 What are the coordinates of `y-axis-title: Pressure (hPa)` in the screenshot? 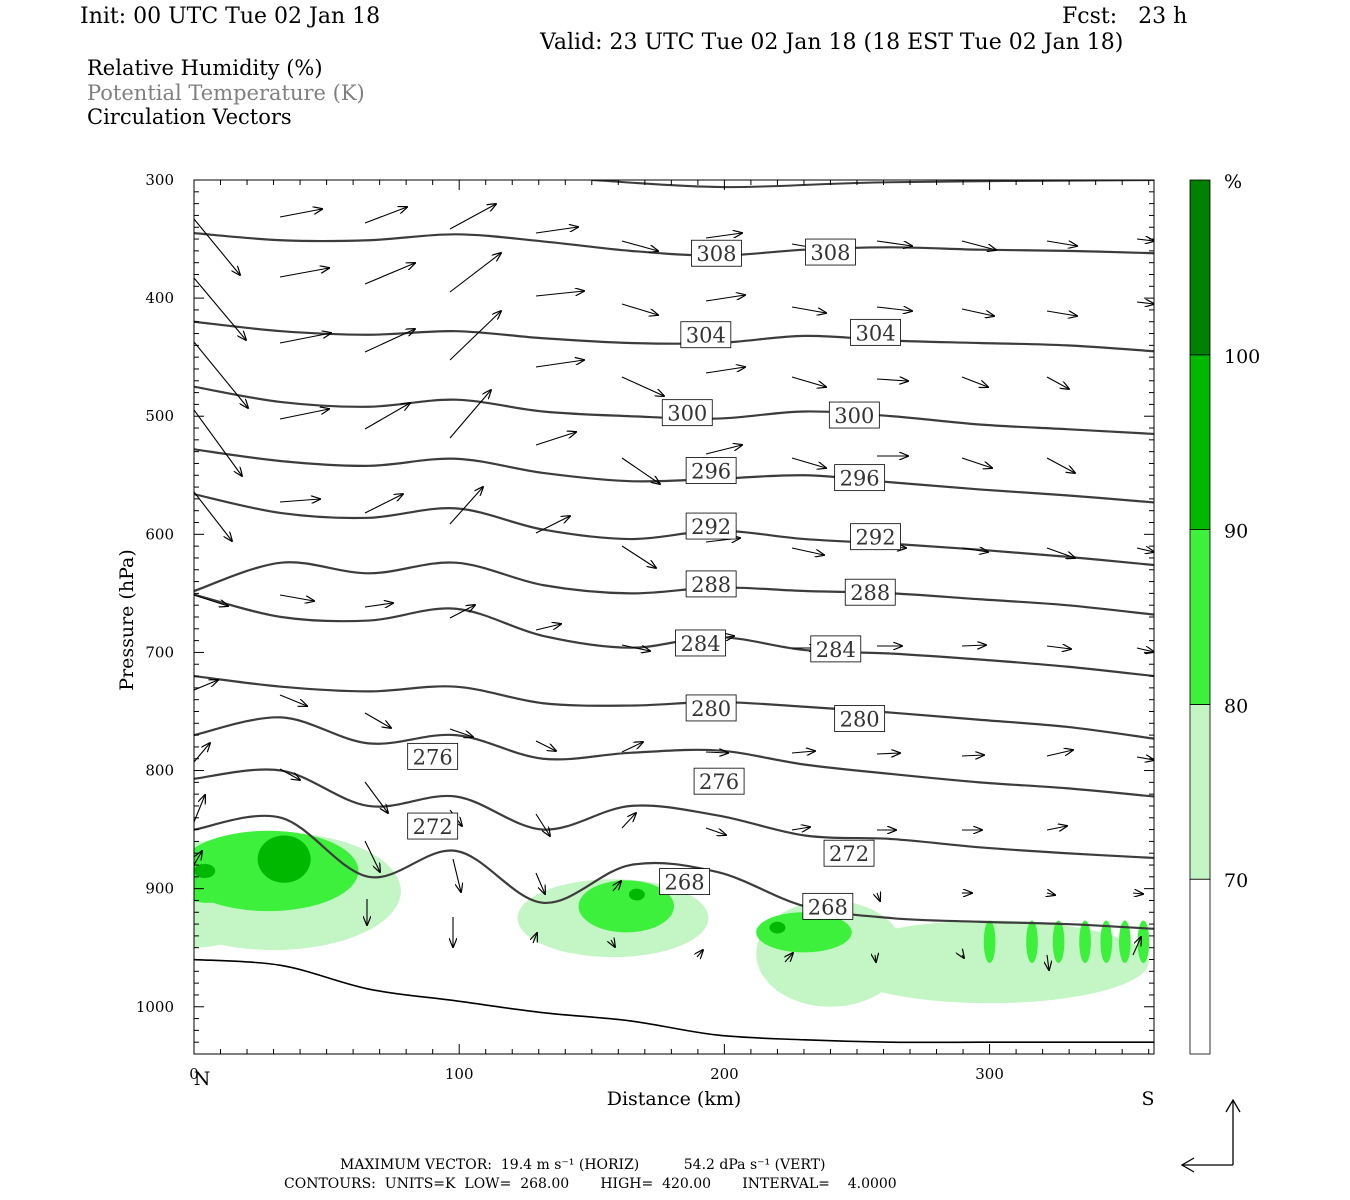 It's located at (127, 620).